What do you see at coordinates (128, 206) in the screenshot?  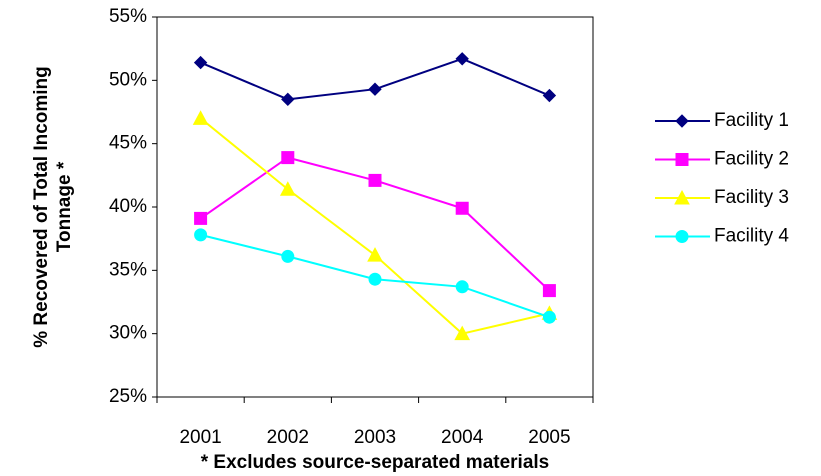 I see `y-tick-label: 40%` at bounding box center [128, 206].